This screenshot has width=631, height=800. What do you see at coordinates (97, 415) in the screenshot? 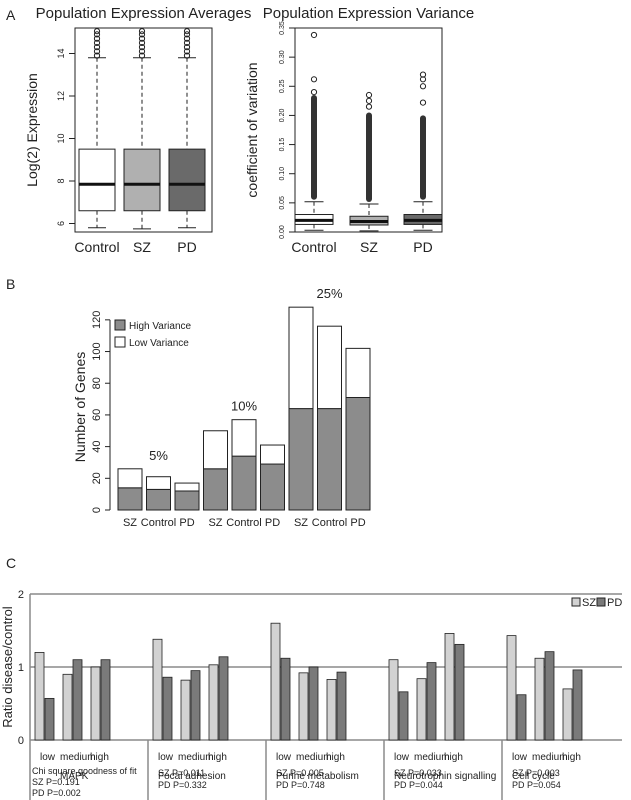
I see `bar-y-tick-label: 60` at bounding box center [97, 415].